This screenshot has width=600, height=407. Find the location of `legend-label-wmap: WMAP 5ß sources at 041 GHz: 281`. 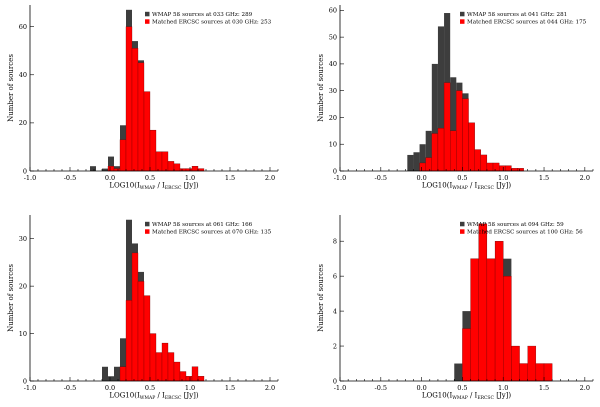

legend-label-wmap: WMAP 5ß sources at 041 GHz: 281 is located at coordinates (517, 15).